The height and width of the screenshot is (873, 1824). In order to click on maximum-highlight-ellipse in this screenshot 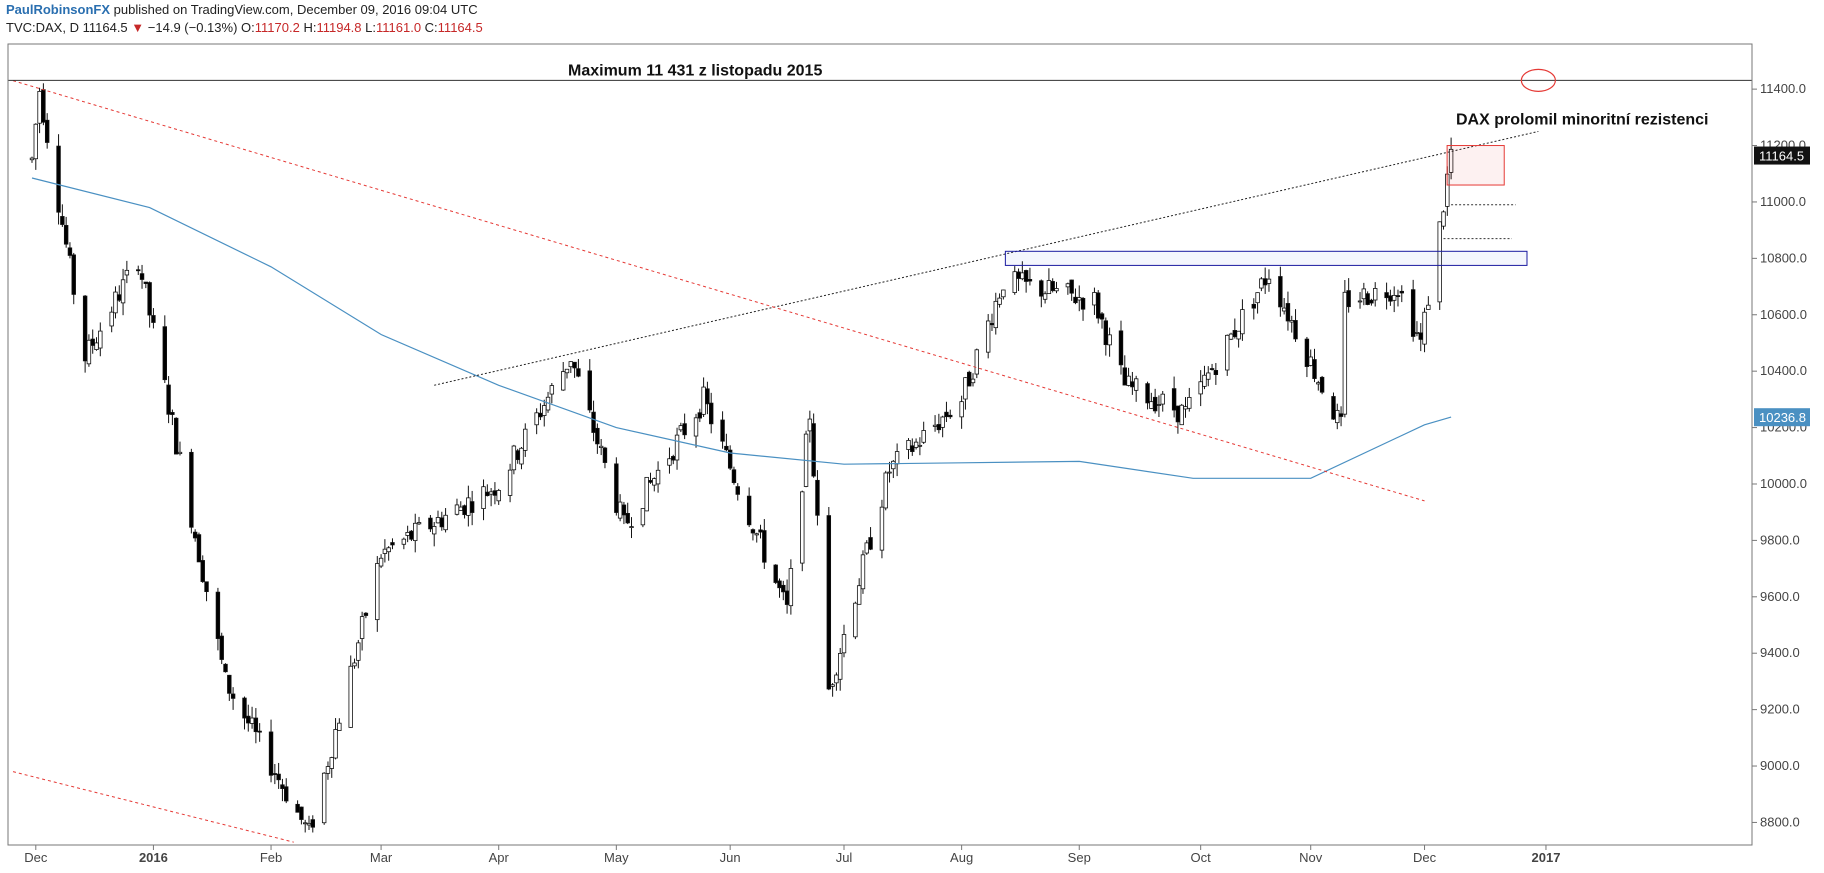, I will do `click(1538, 80)`.